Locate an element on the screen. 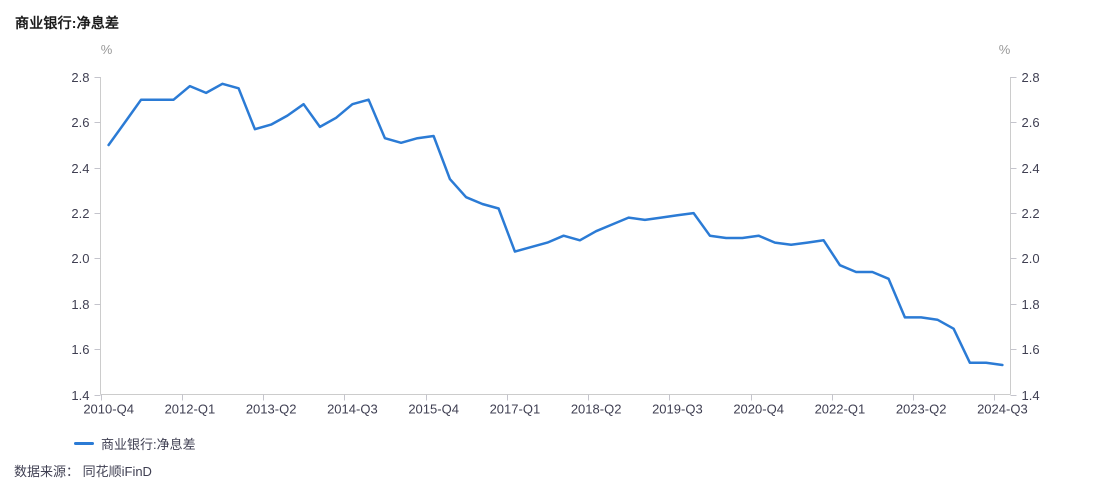  x-axis-label: 2012-Q1 is located at coordinates (190, 409).